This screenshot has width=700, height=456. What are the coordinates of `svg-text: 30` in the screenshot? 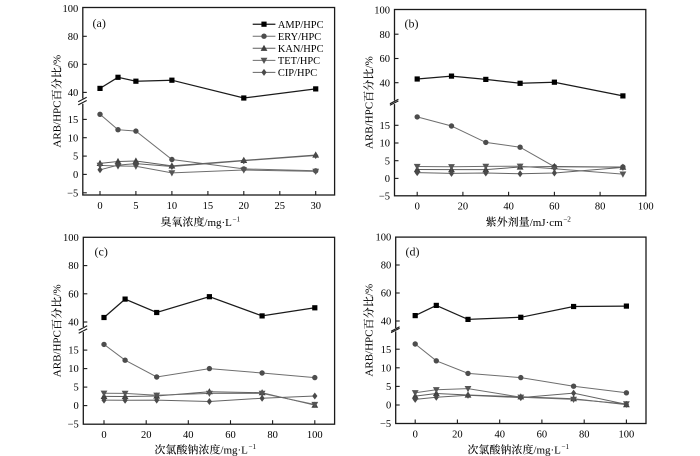 It's located at (315, 206).